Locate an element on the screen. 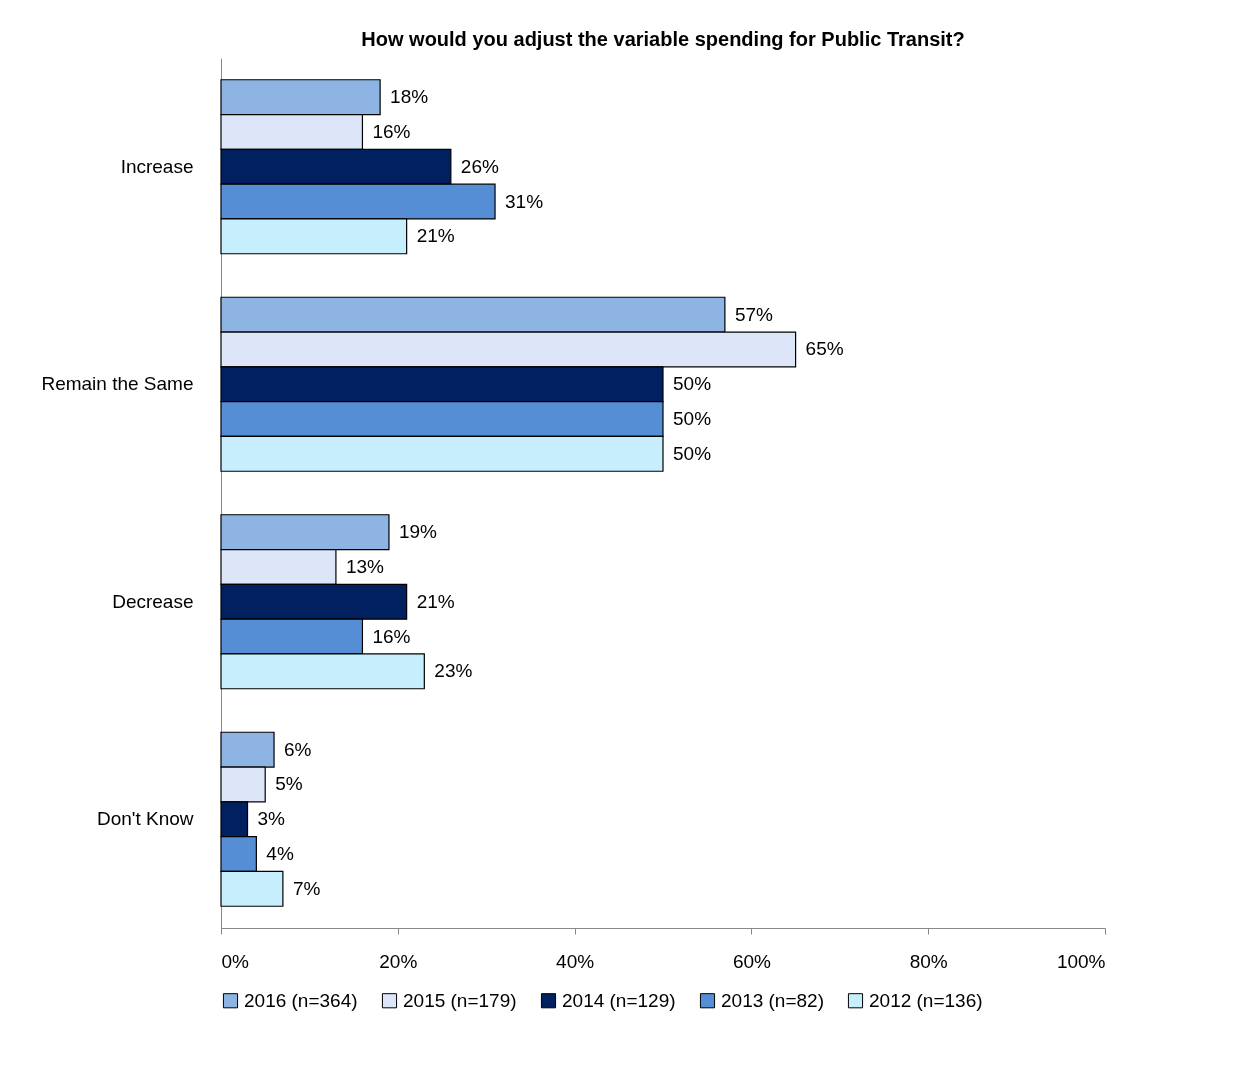 The width and height of the screenshot is (1248, 1065). data-label: 65% is located at coordinates (824, 349).